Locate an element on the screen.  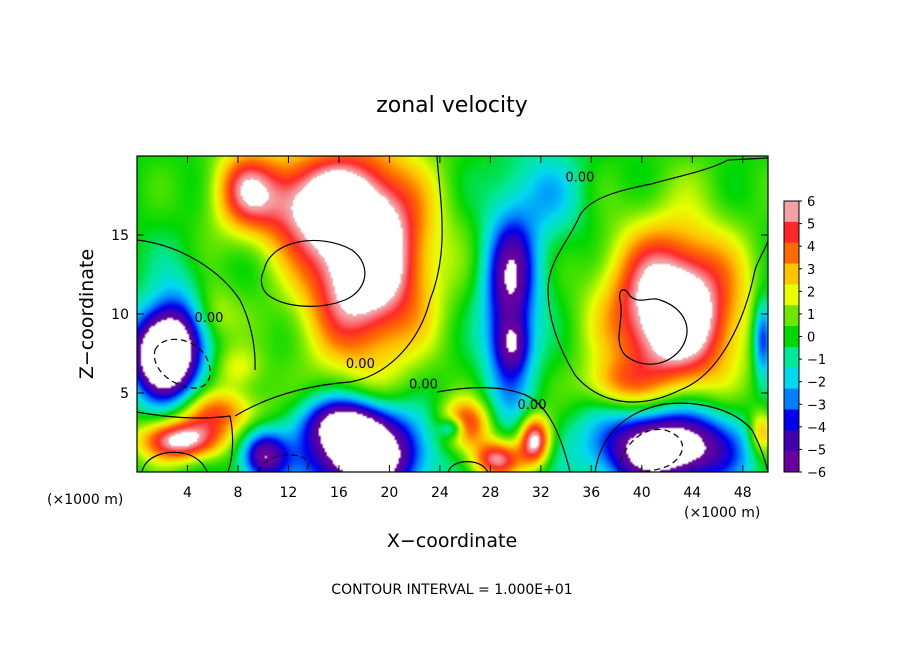
contour-bottom-right-dashed is located at coordinates (650, 450).